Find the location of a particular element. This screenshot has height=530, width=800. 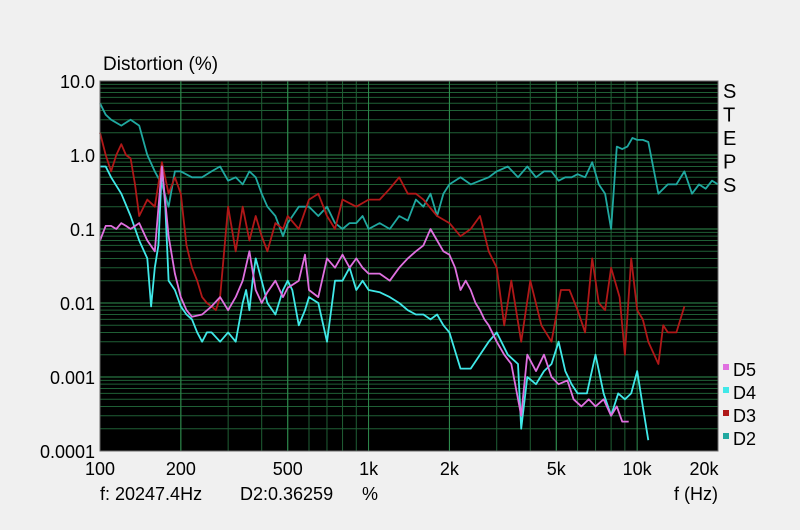

x-axis-label: f (Hz) is located at coordinates (696, 494).